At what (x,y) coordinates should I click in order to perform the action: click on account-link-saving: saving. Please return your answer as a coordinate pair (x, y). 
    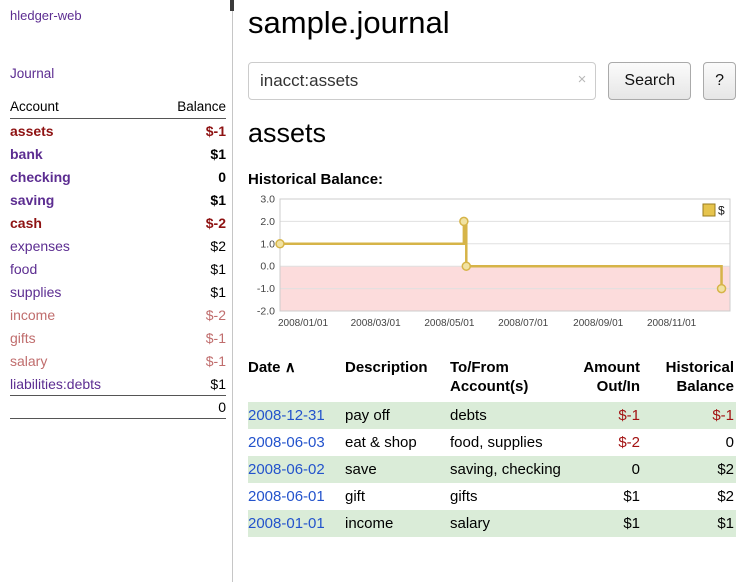
    Looking at the image, I should click on (32, 199).